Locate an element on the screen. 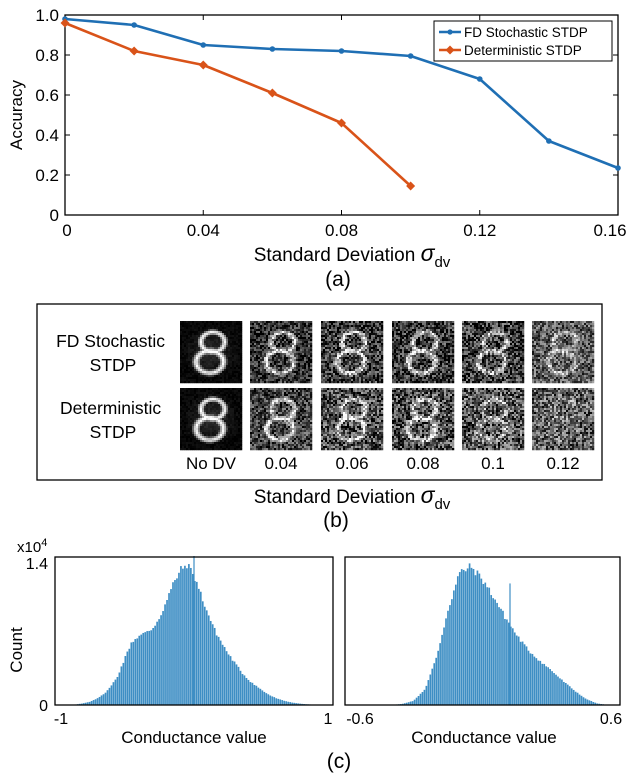 The height and width of the screenshot is (780, 632). column-label: 0.08 is located at coordinates (422, 463).